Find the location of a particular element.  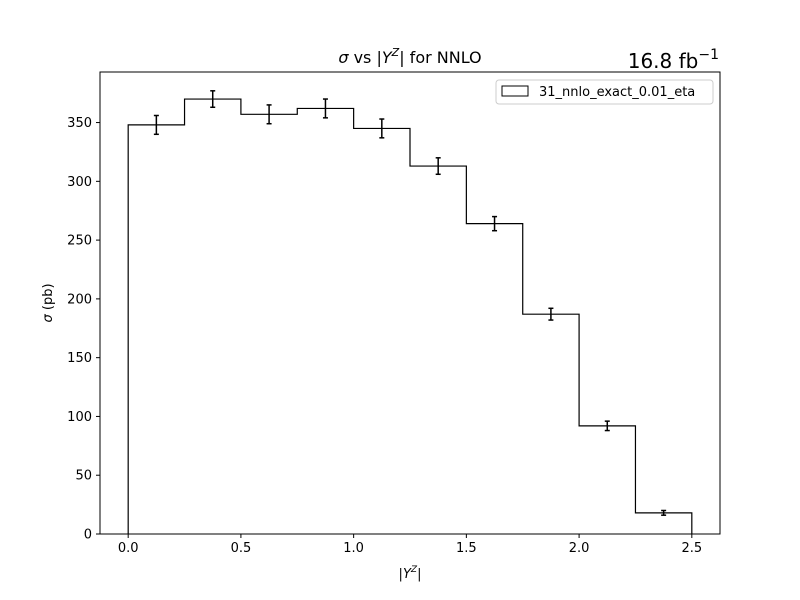

y-tick-label: 350 is located at coordinates (79, 123).